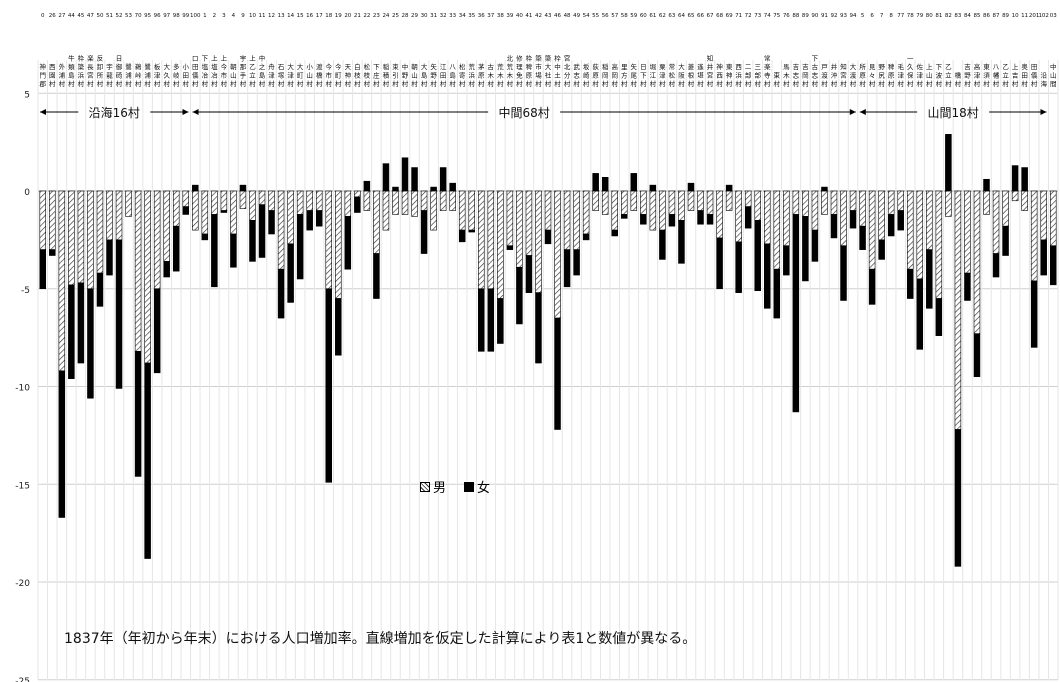  What do you see at coordinates (195, 72) in the screenshot?
I see `category-name: 口田儀村` at bounding box center [195, 72].